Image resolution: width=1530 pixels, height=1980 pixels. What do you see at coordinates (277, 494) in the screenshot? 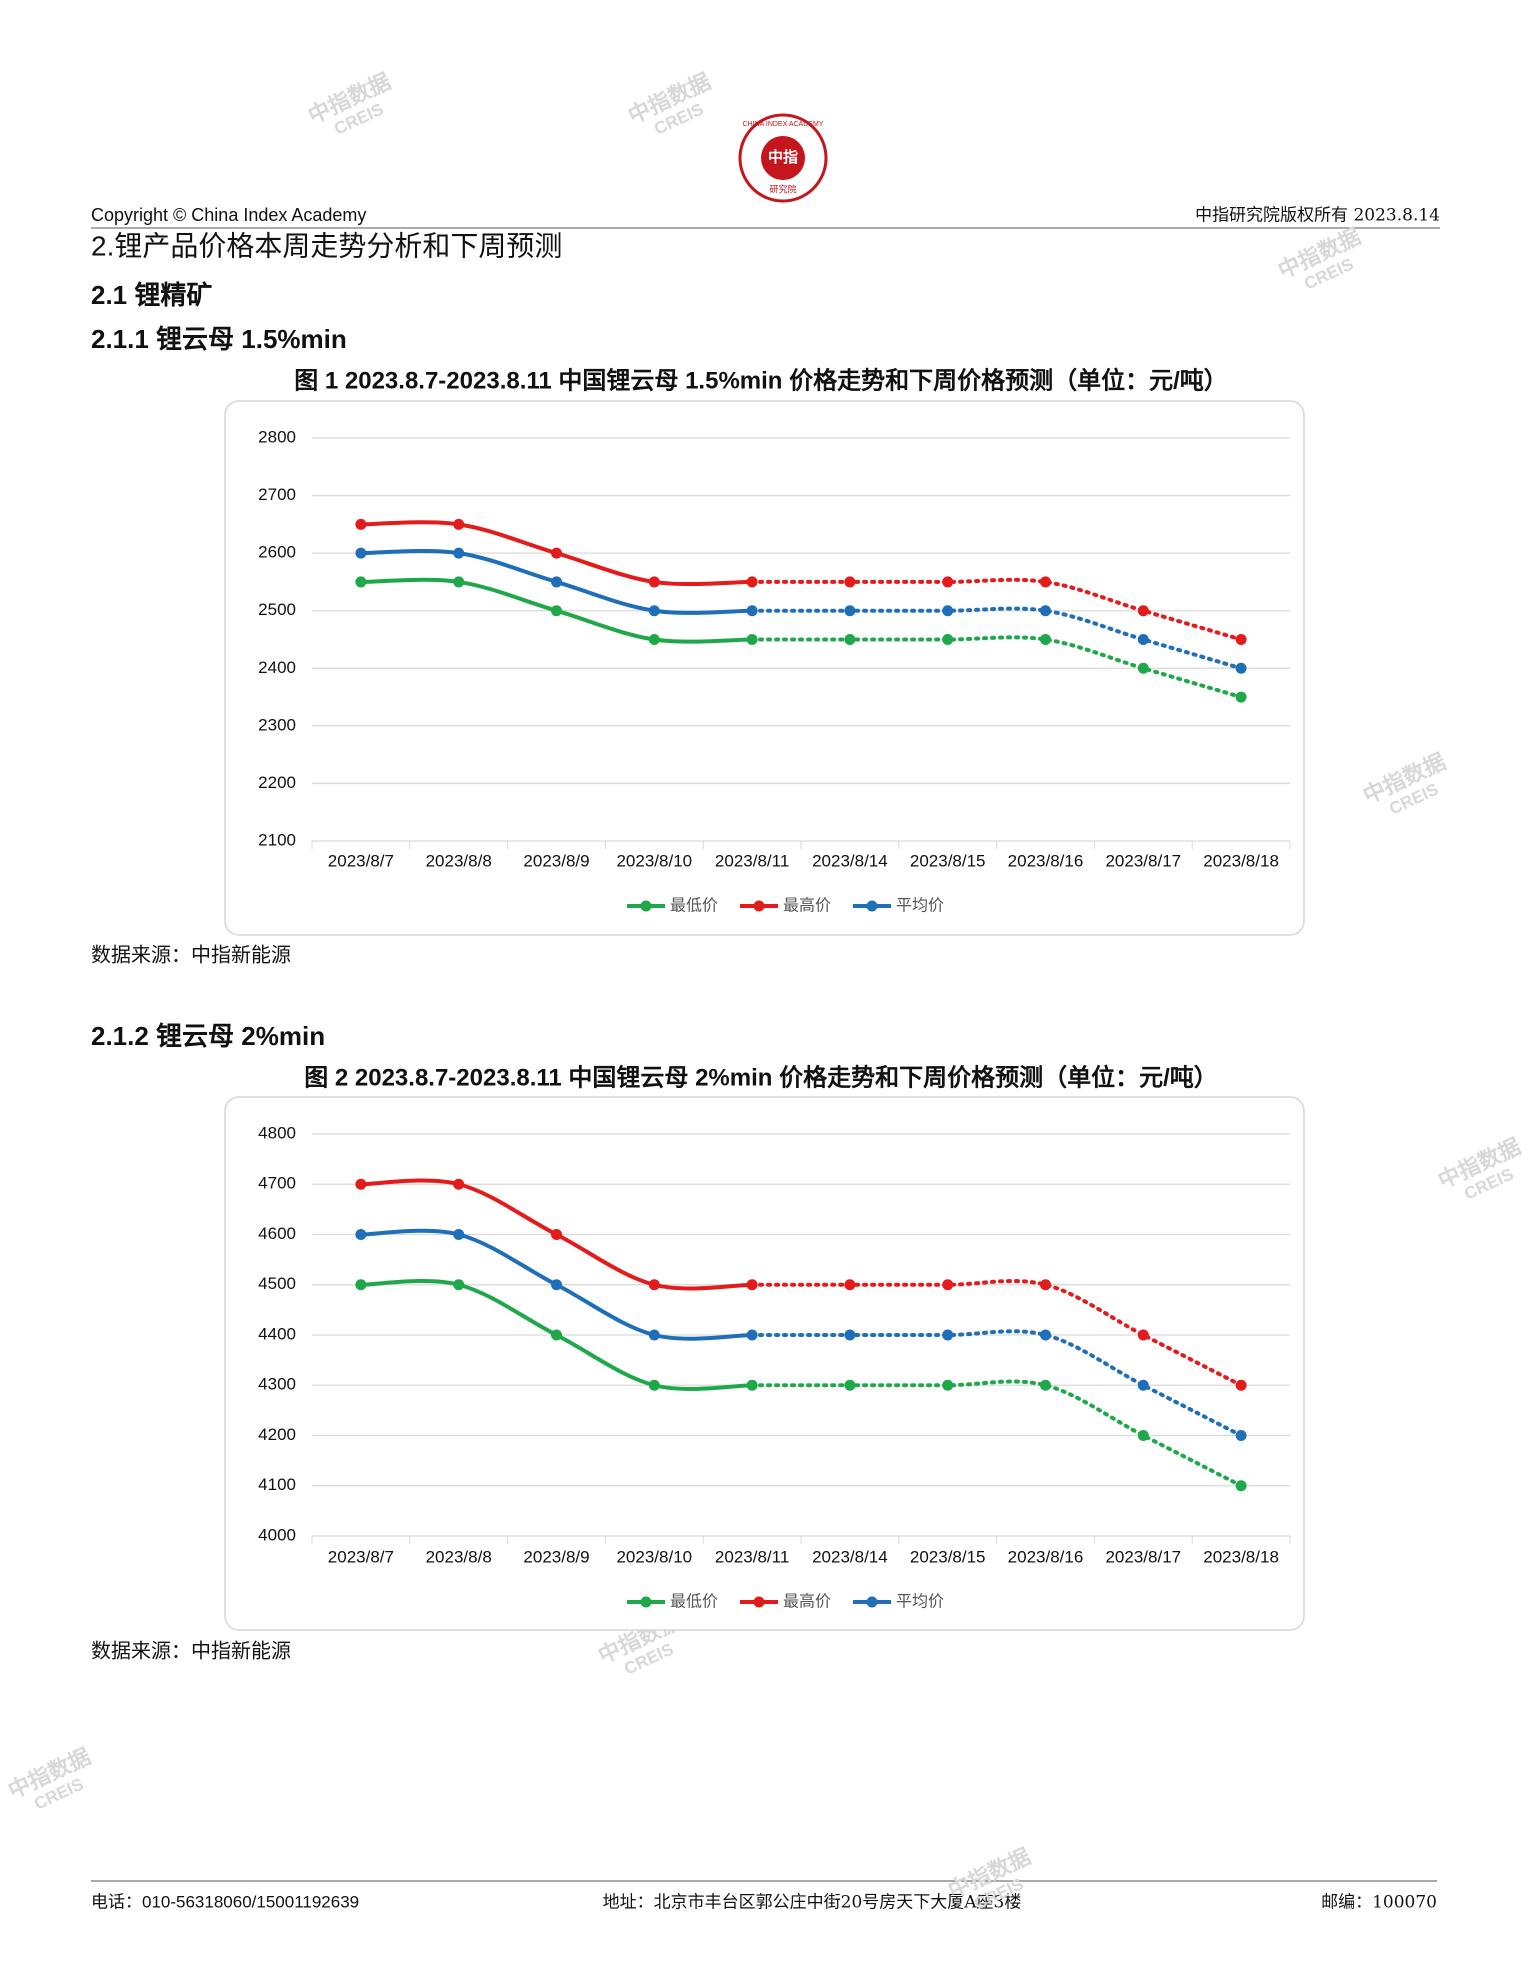
I see `y-tick-label: 2700` at bounding box center [277, 494].